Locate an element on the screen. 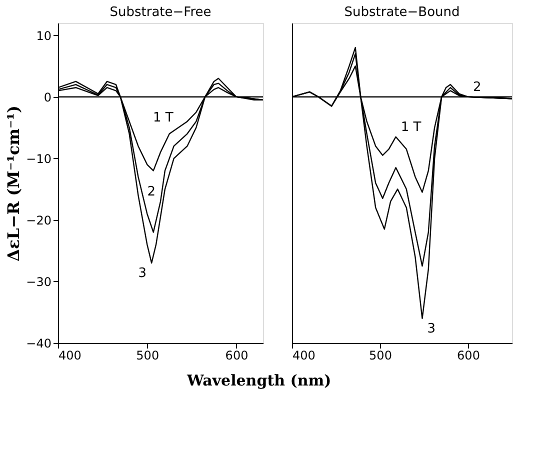  y-tick-label: −30 is located at coordinates (39, 281).